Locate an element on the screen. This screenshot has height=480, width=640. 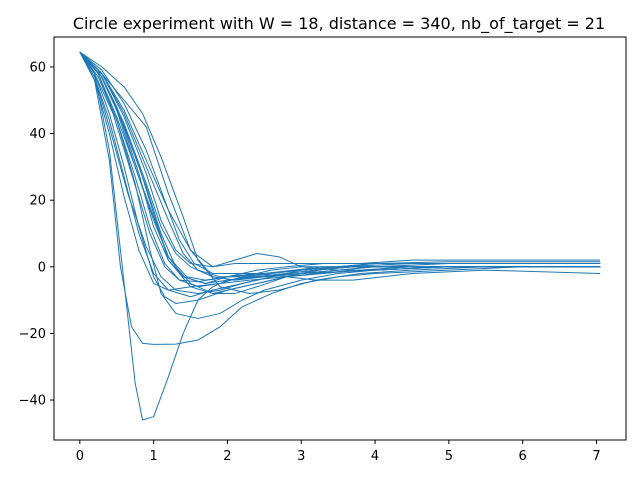
x-tick-label-6: 6 is located at coordinates (523, 456).